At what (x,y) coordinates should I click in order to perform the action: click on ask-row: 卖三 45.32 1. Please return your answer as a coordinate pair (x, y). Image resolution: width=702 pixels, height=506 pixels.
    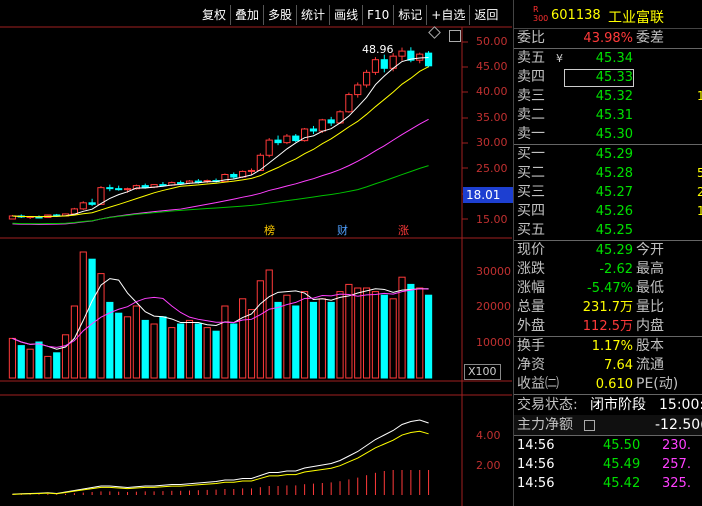
    Looking at the image, I should click on (608, 96).